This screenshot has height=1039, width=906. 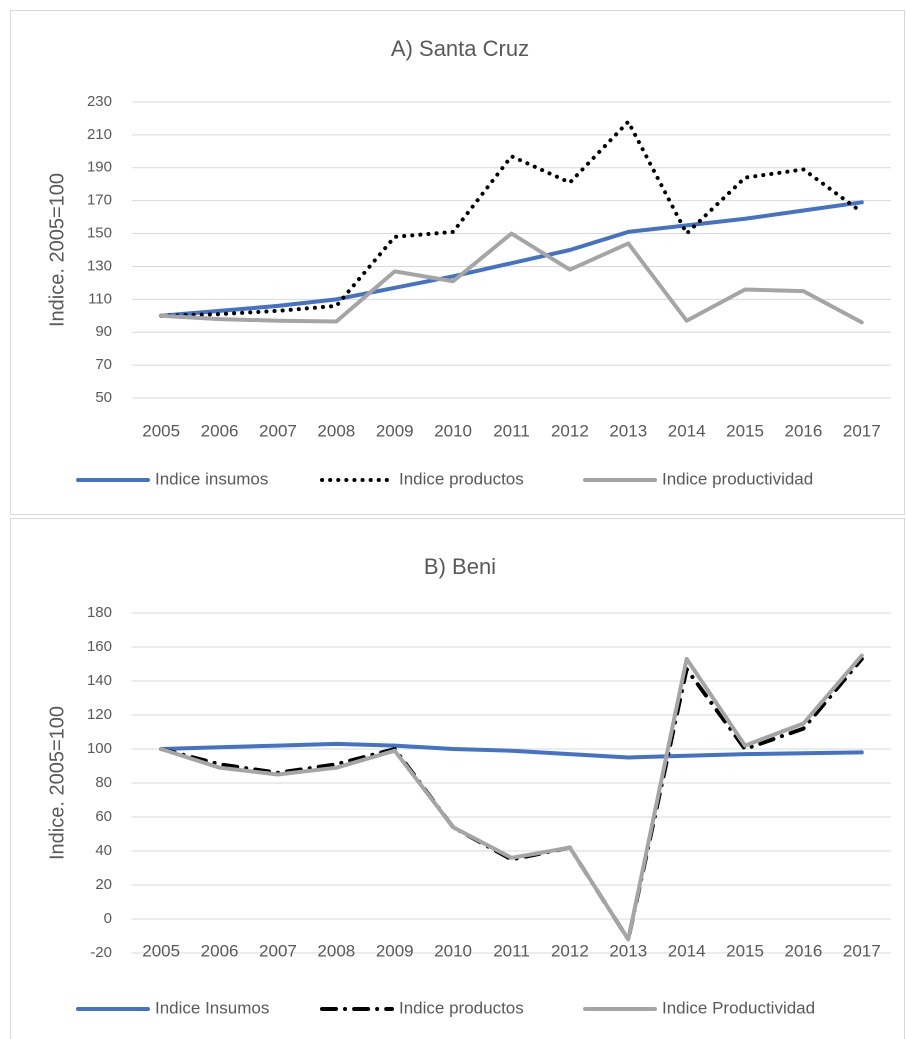 What do you see at coordinates (738, 1007) in the screenshot?
I see `legend-label: Indice Productividad` at bounding box center [738, 1007].